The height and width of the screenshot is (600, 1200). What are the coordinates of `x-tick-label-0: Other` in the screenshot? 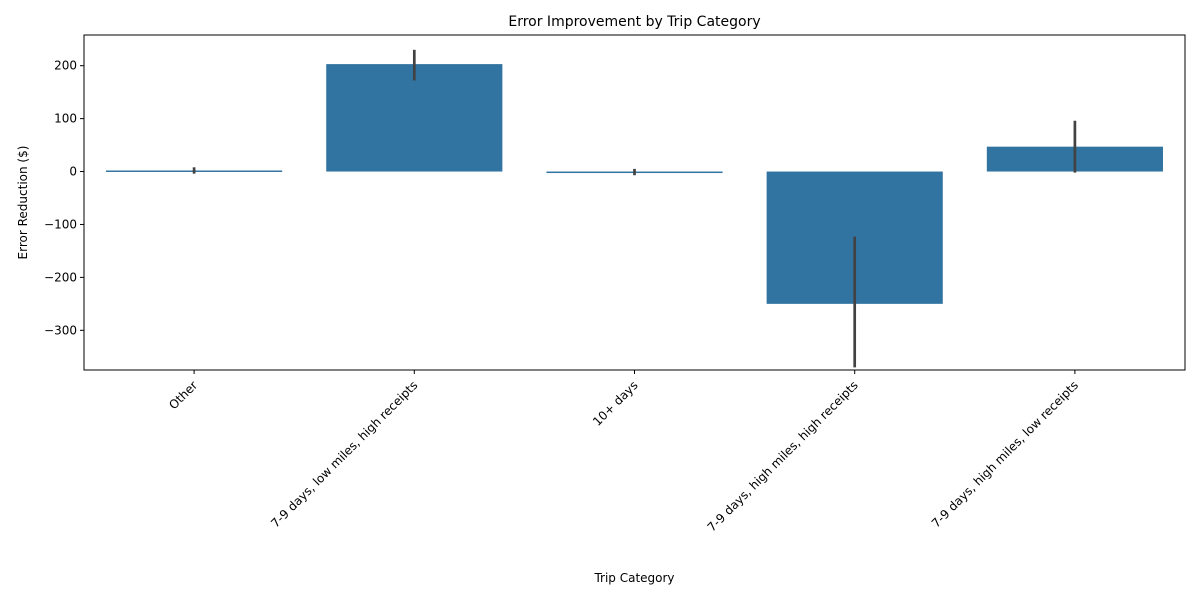 It's located at (183, 395).